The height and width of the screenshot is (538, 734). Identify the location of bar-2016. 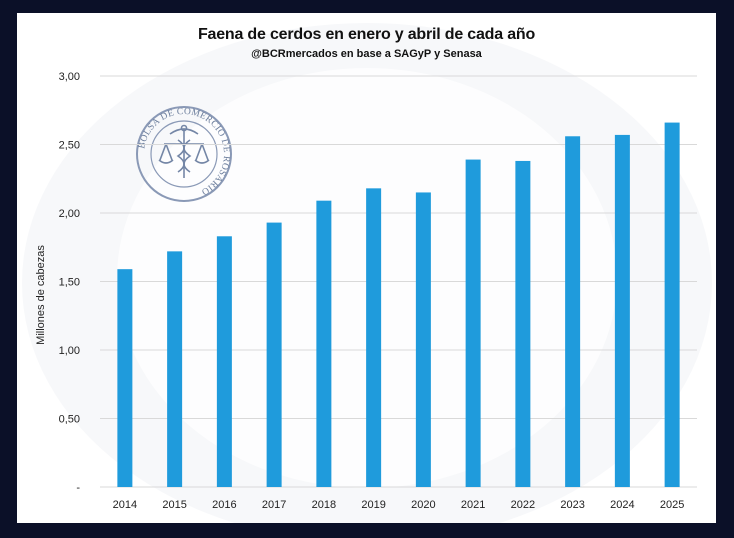
(224, 361).